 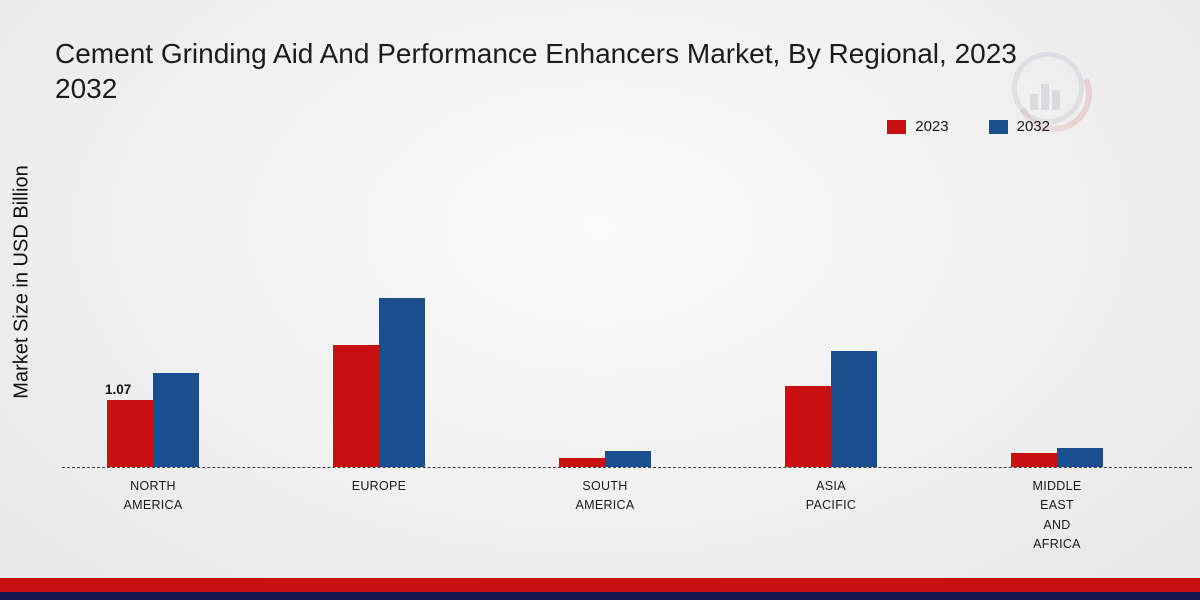 What do you see at coordinates (600, 585) in the screenshot?
I see `footer-red-strip` at bounding box center [600, 585].